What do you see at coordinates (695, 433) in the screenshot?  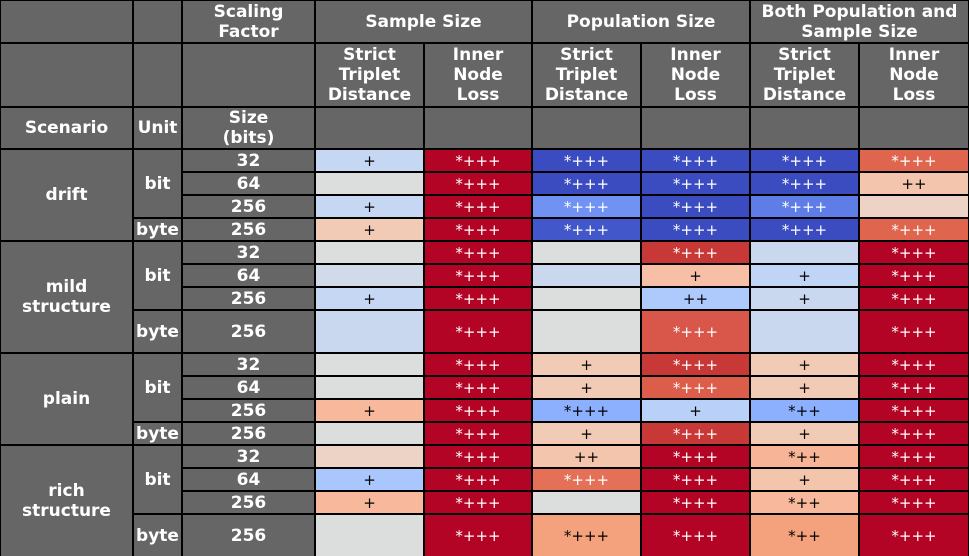 I see `data-cell-plain-byte-256-c4: *+++` at bounding box center [695, 433].